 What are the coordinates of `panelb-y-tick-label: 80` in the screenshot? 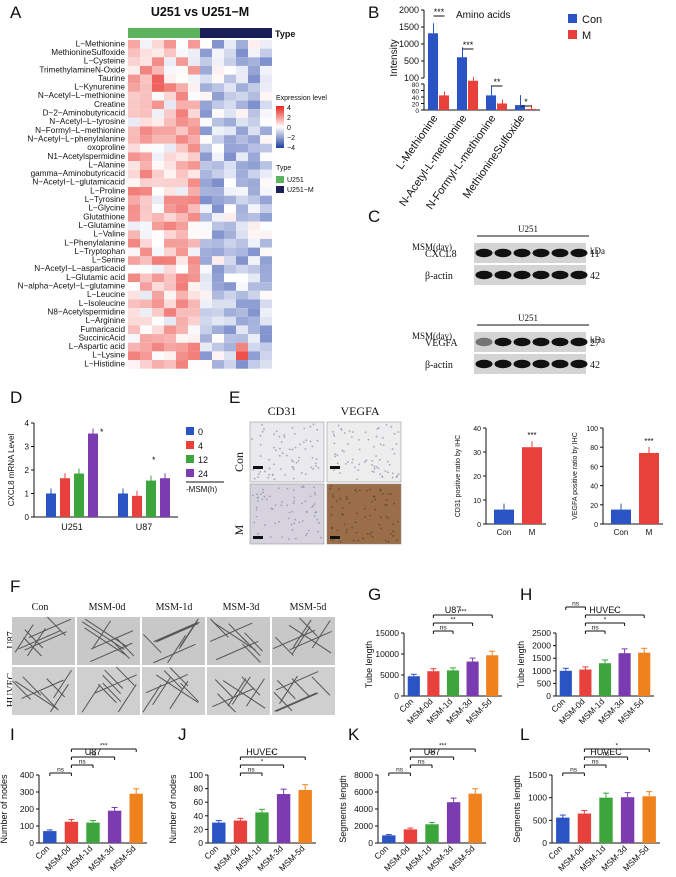 It's located at (416, 85).